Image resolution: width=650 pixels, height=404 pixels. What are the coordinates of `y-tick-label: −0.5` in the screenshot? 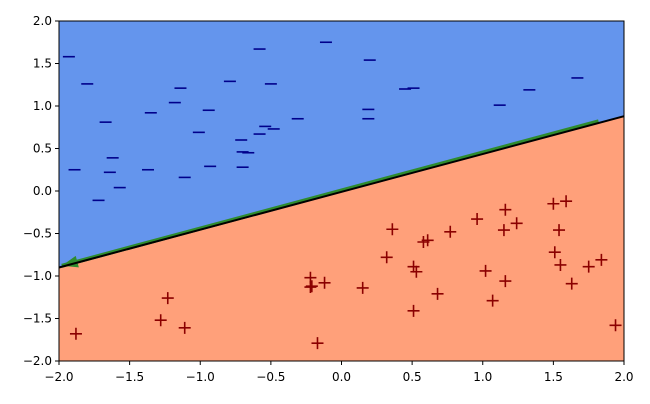 It's located at (37, 234).